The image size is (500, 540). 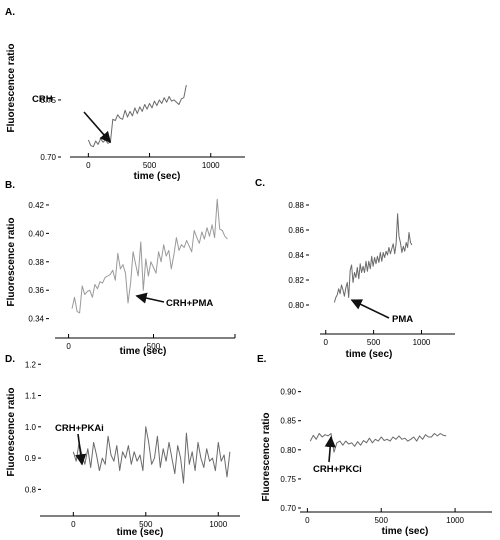 What do you see at coordinates (36, 205) in the screenshot?
I see `y-tick-label: 0.42` at bounding box center [36, 205].